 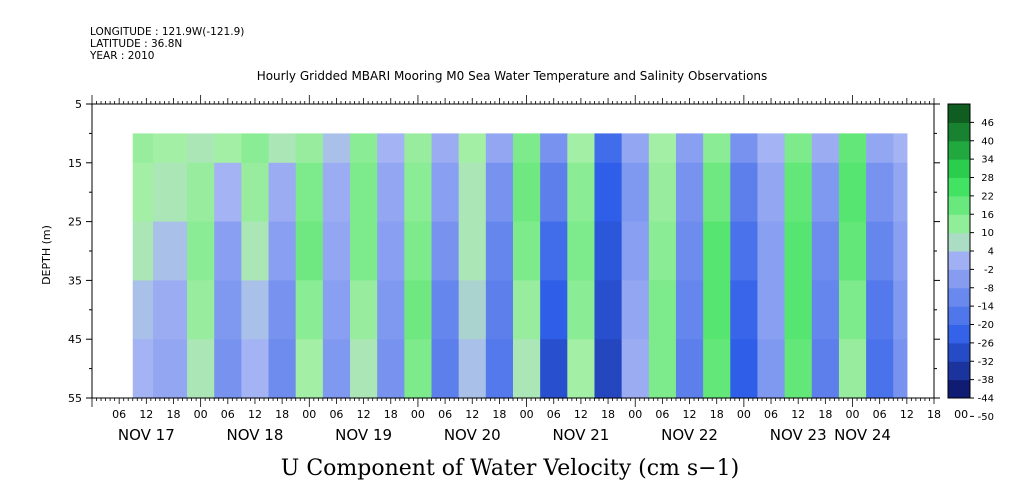 What do you see at coordinates (986, 362) in the screenshot?
I see `colorbar-label: -32` at bounding box center [986, 362].